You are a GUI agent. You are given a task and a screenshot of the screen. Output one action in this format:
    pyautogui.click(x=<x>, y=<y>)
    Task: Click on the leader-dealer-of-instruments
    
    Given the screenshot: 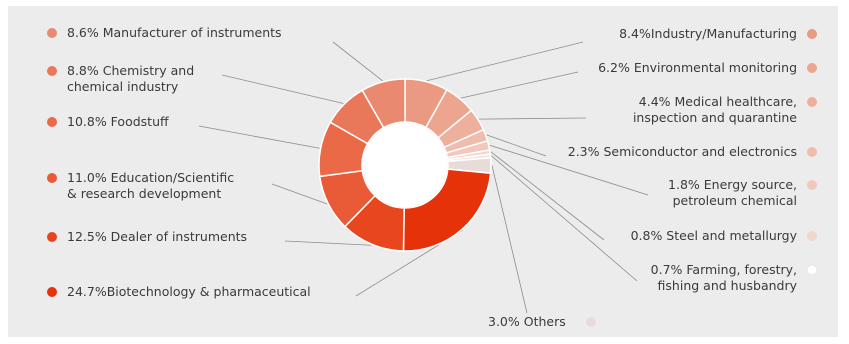 What is the action you would take?
    pyautogui.click(x=328, y=243)
    